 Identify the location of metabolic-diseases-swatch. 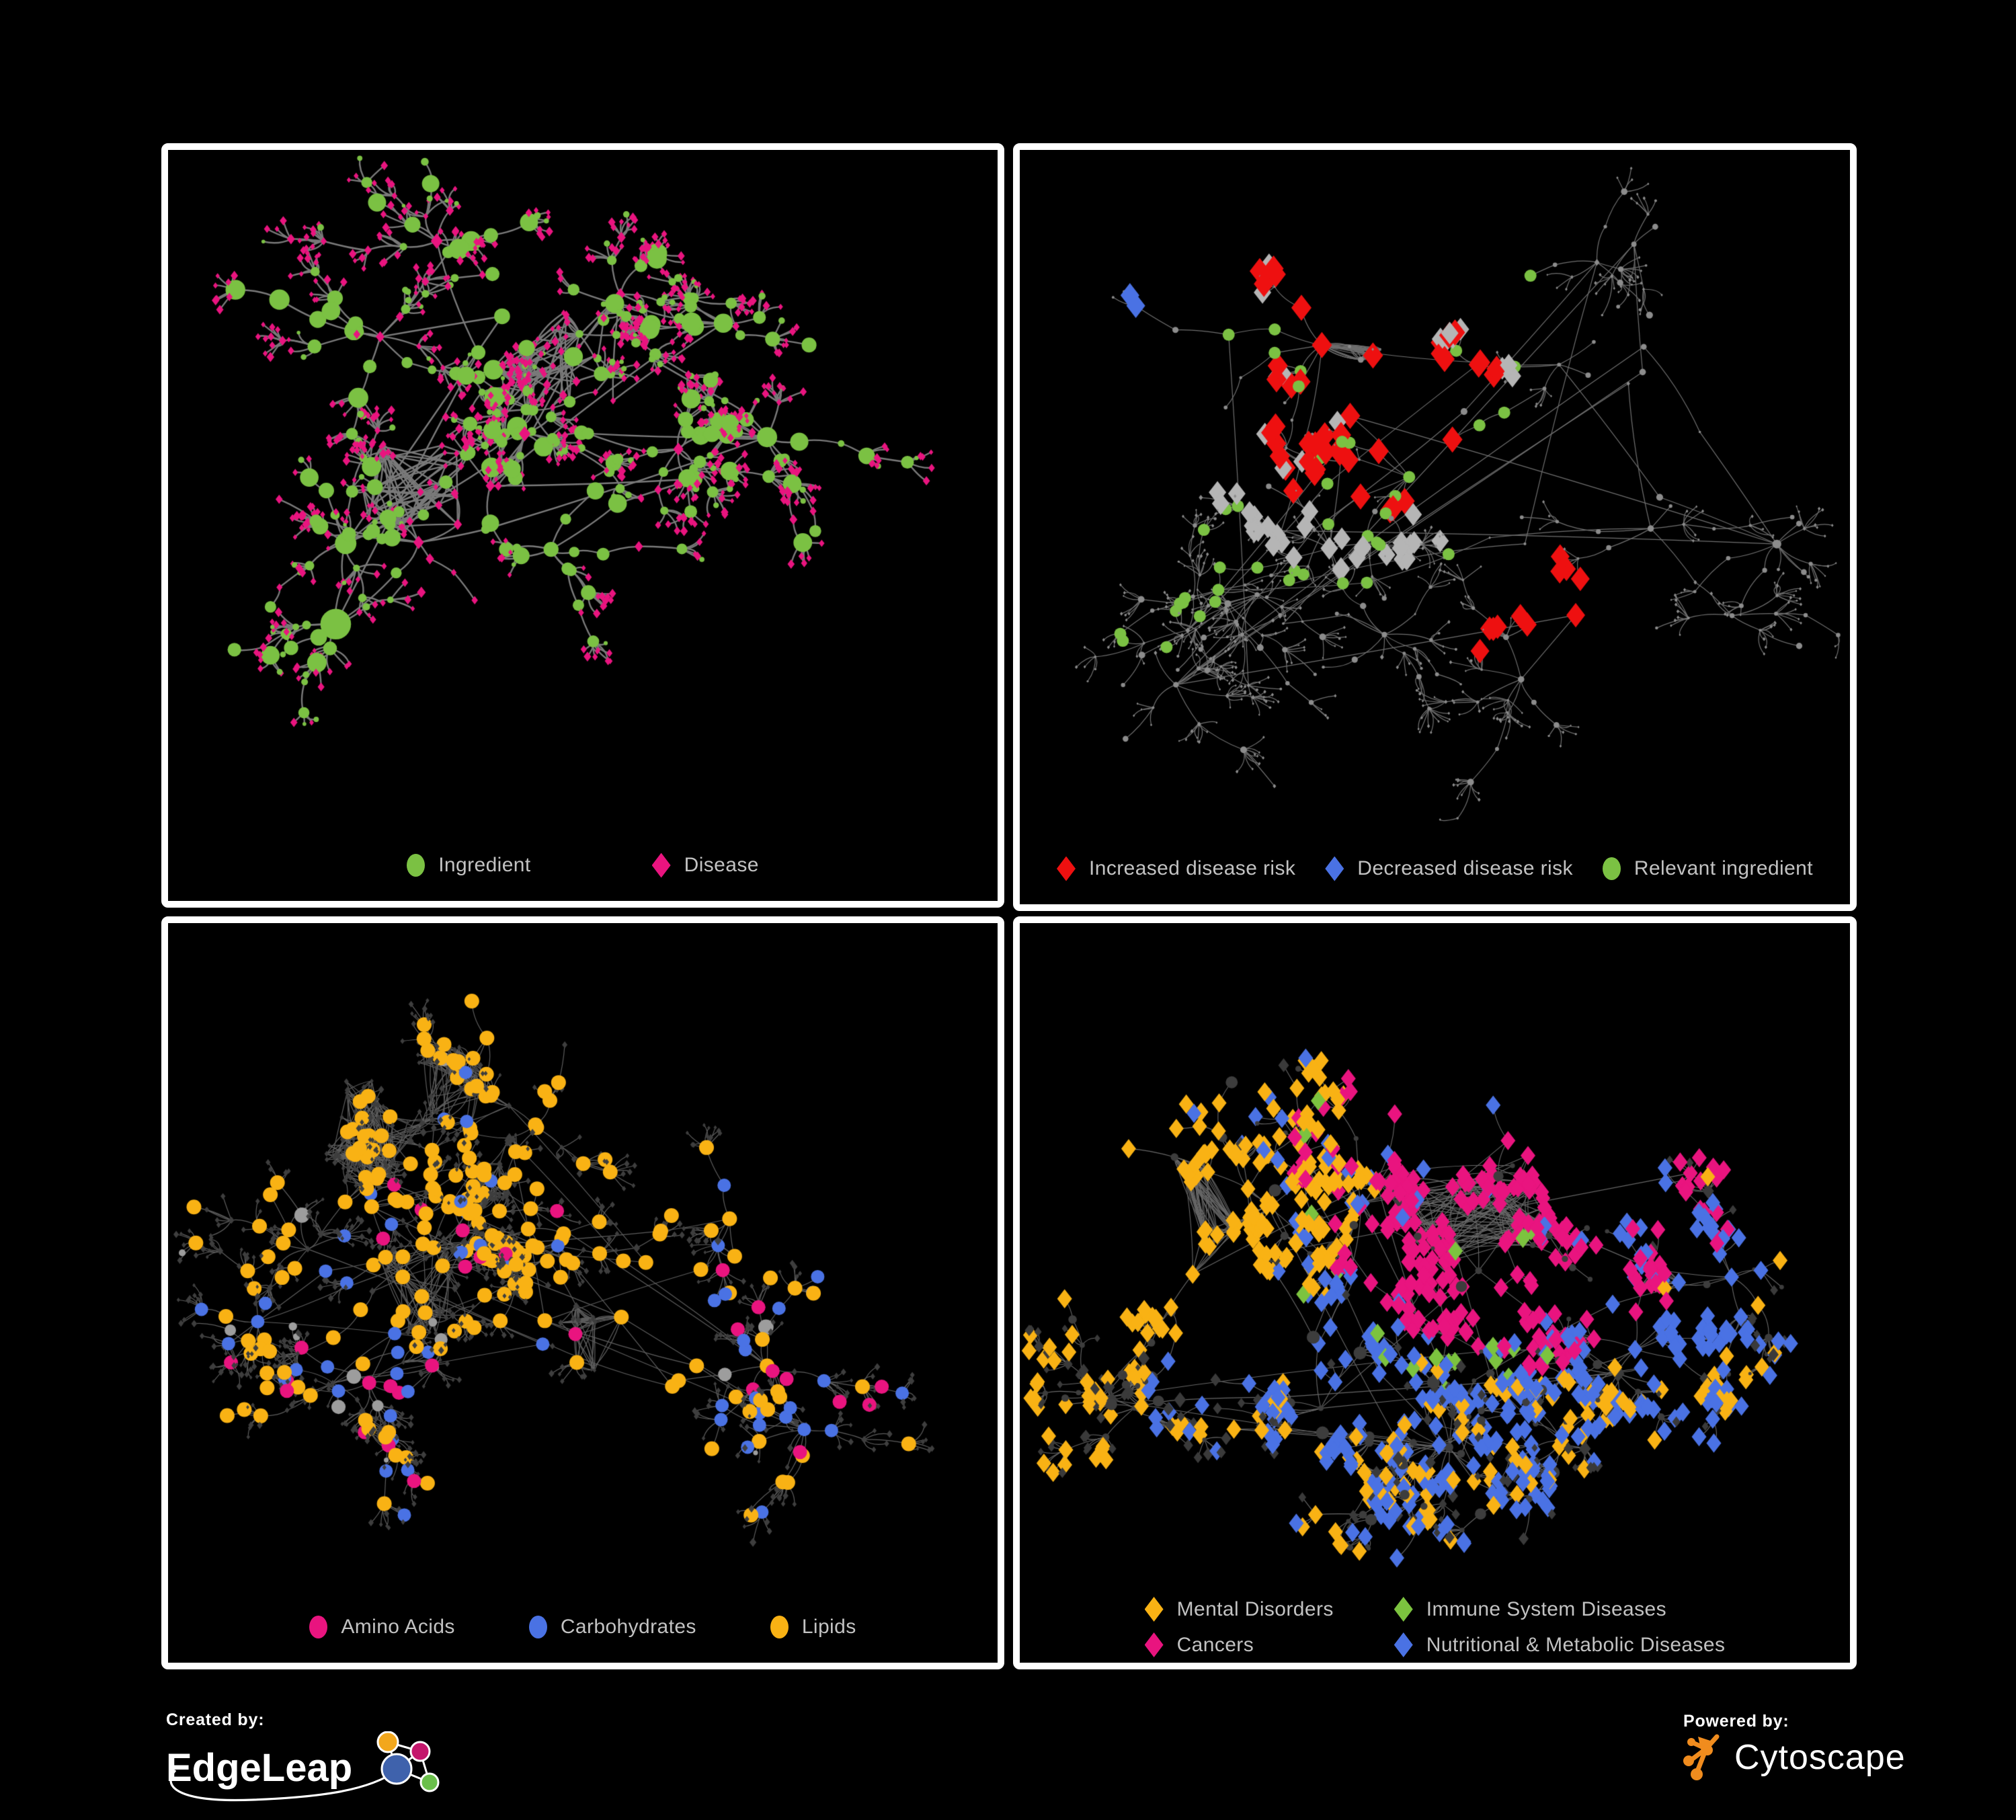
(1403, 1644).